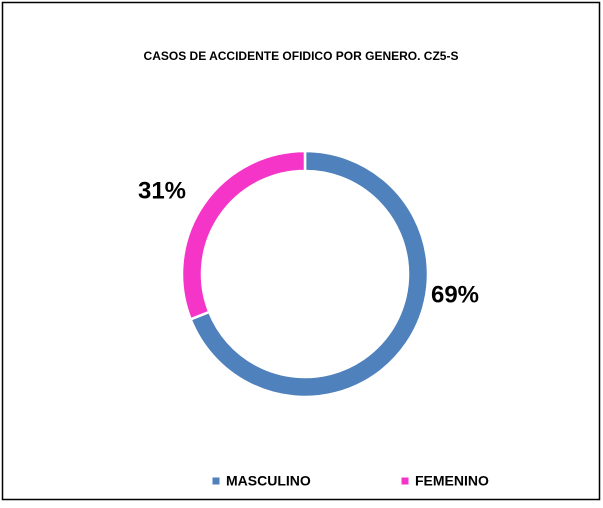 This screenshot has height=508, width=603. I want to click on donut-slice, so click(243, 235).